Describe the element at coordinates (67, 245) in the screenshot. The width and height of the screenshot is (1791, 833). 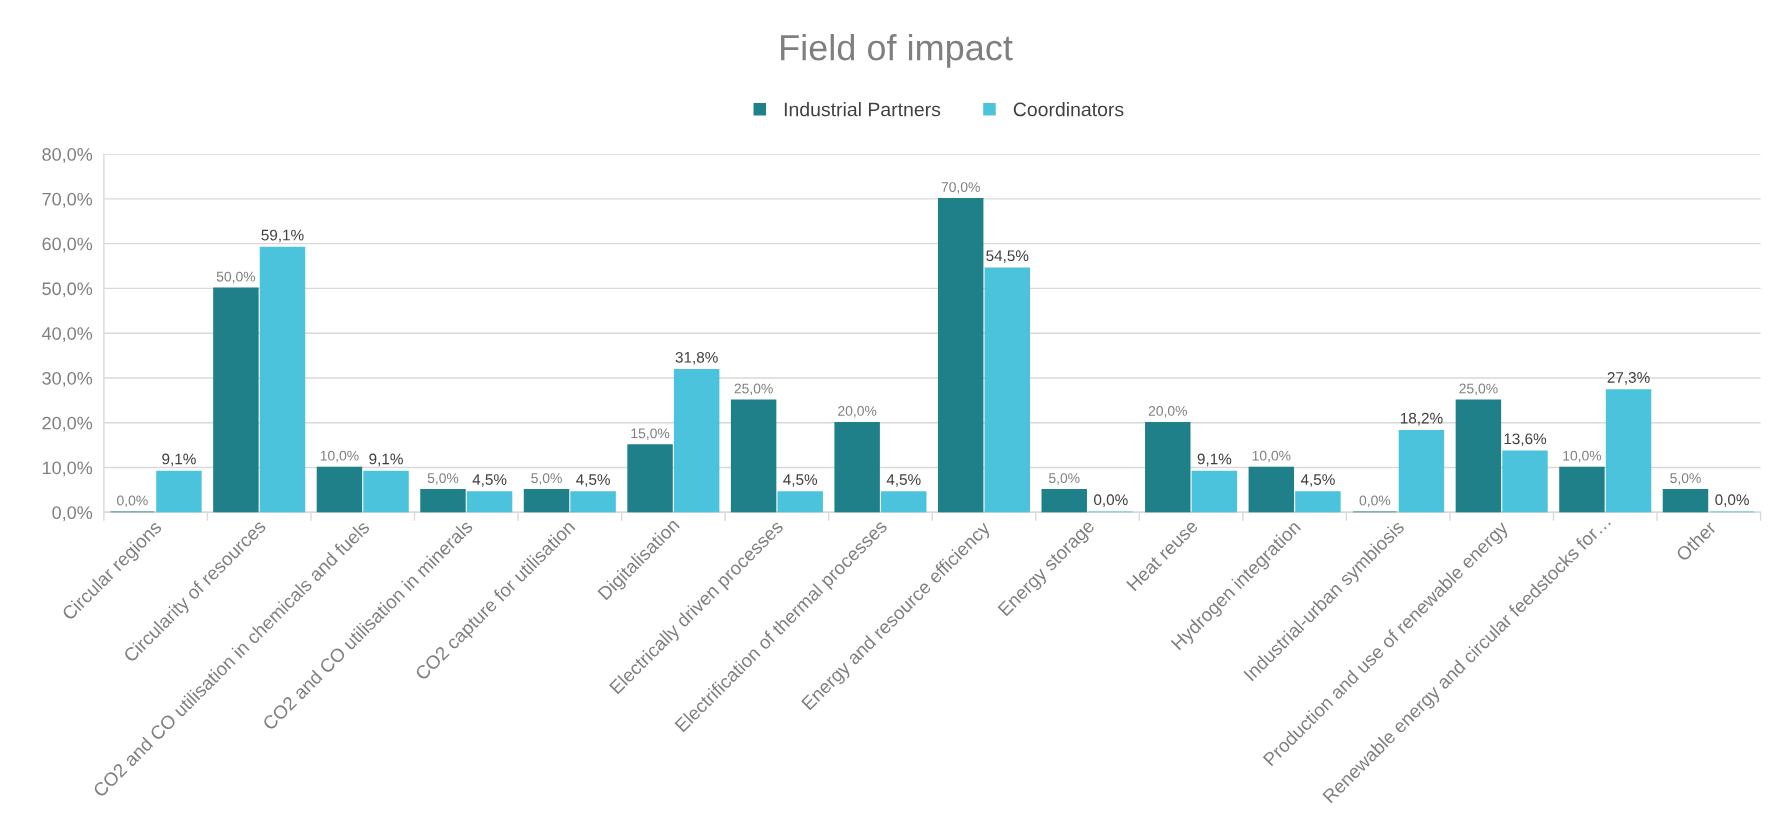
I see `y-tick-label: 60,0%` at that location.